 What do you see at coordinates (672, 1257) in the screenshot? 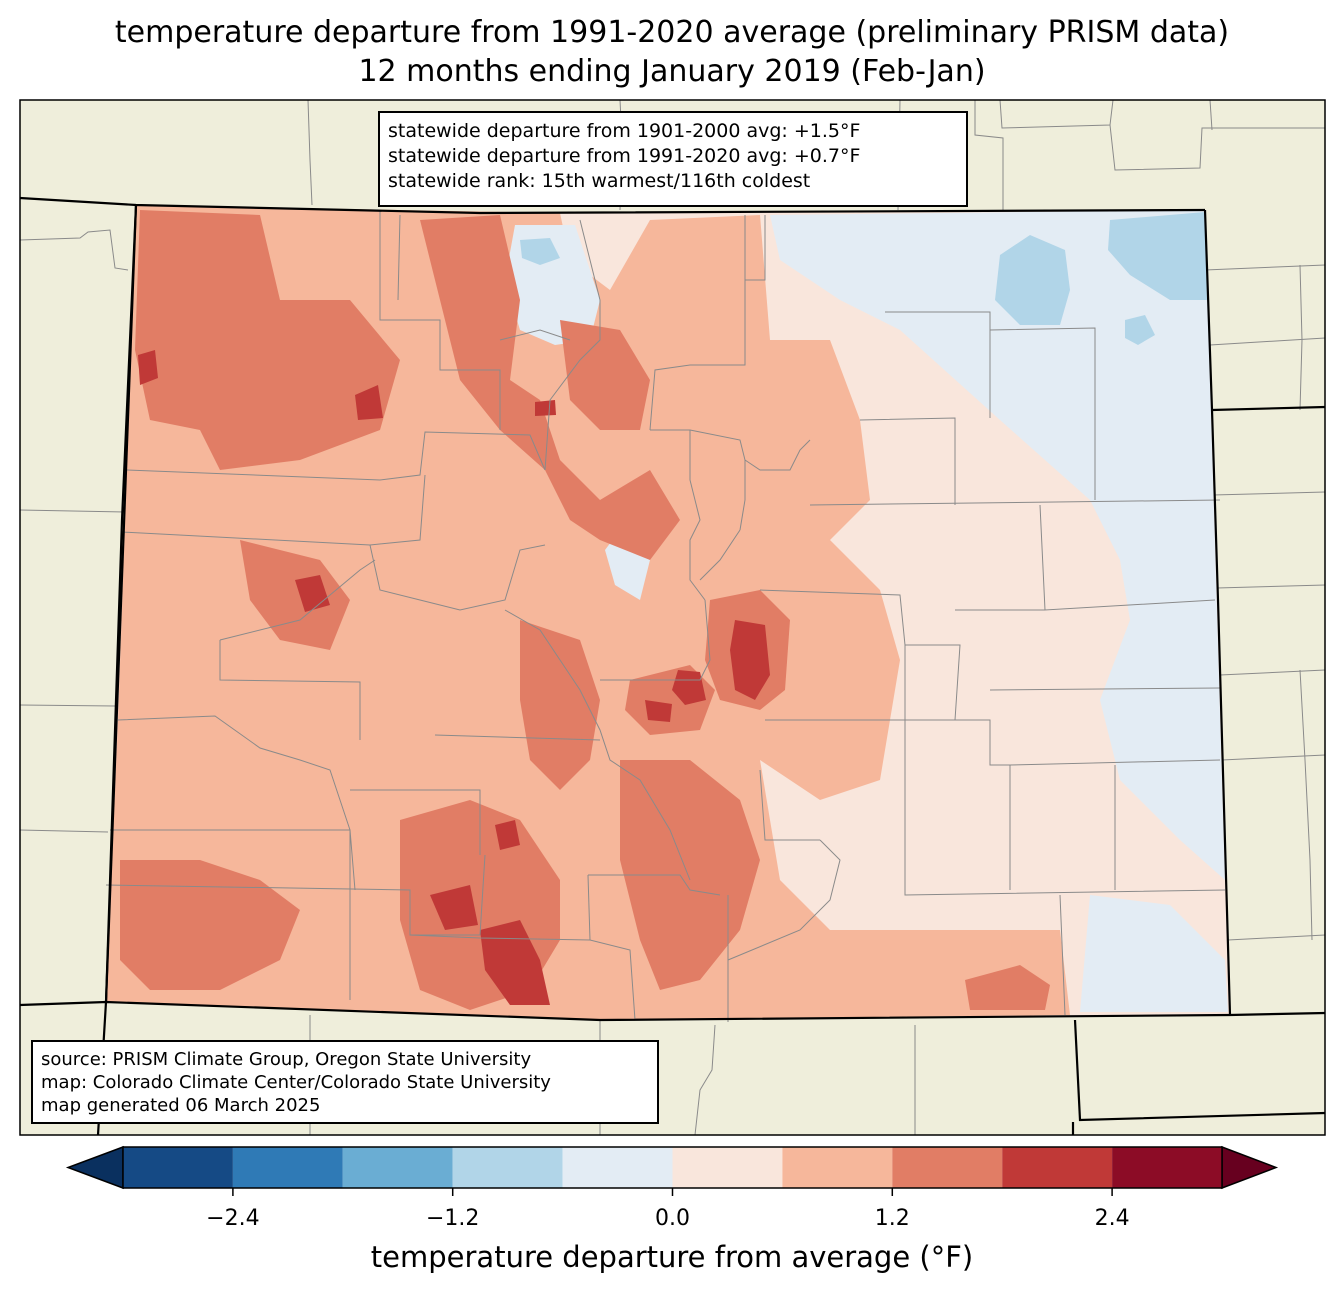
I see `colorbar-label: temperature departure from average (°F)` at bounding box center [672, 1257].